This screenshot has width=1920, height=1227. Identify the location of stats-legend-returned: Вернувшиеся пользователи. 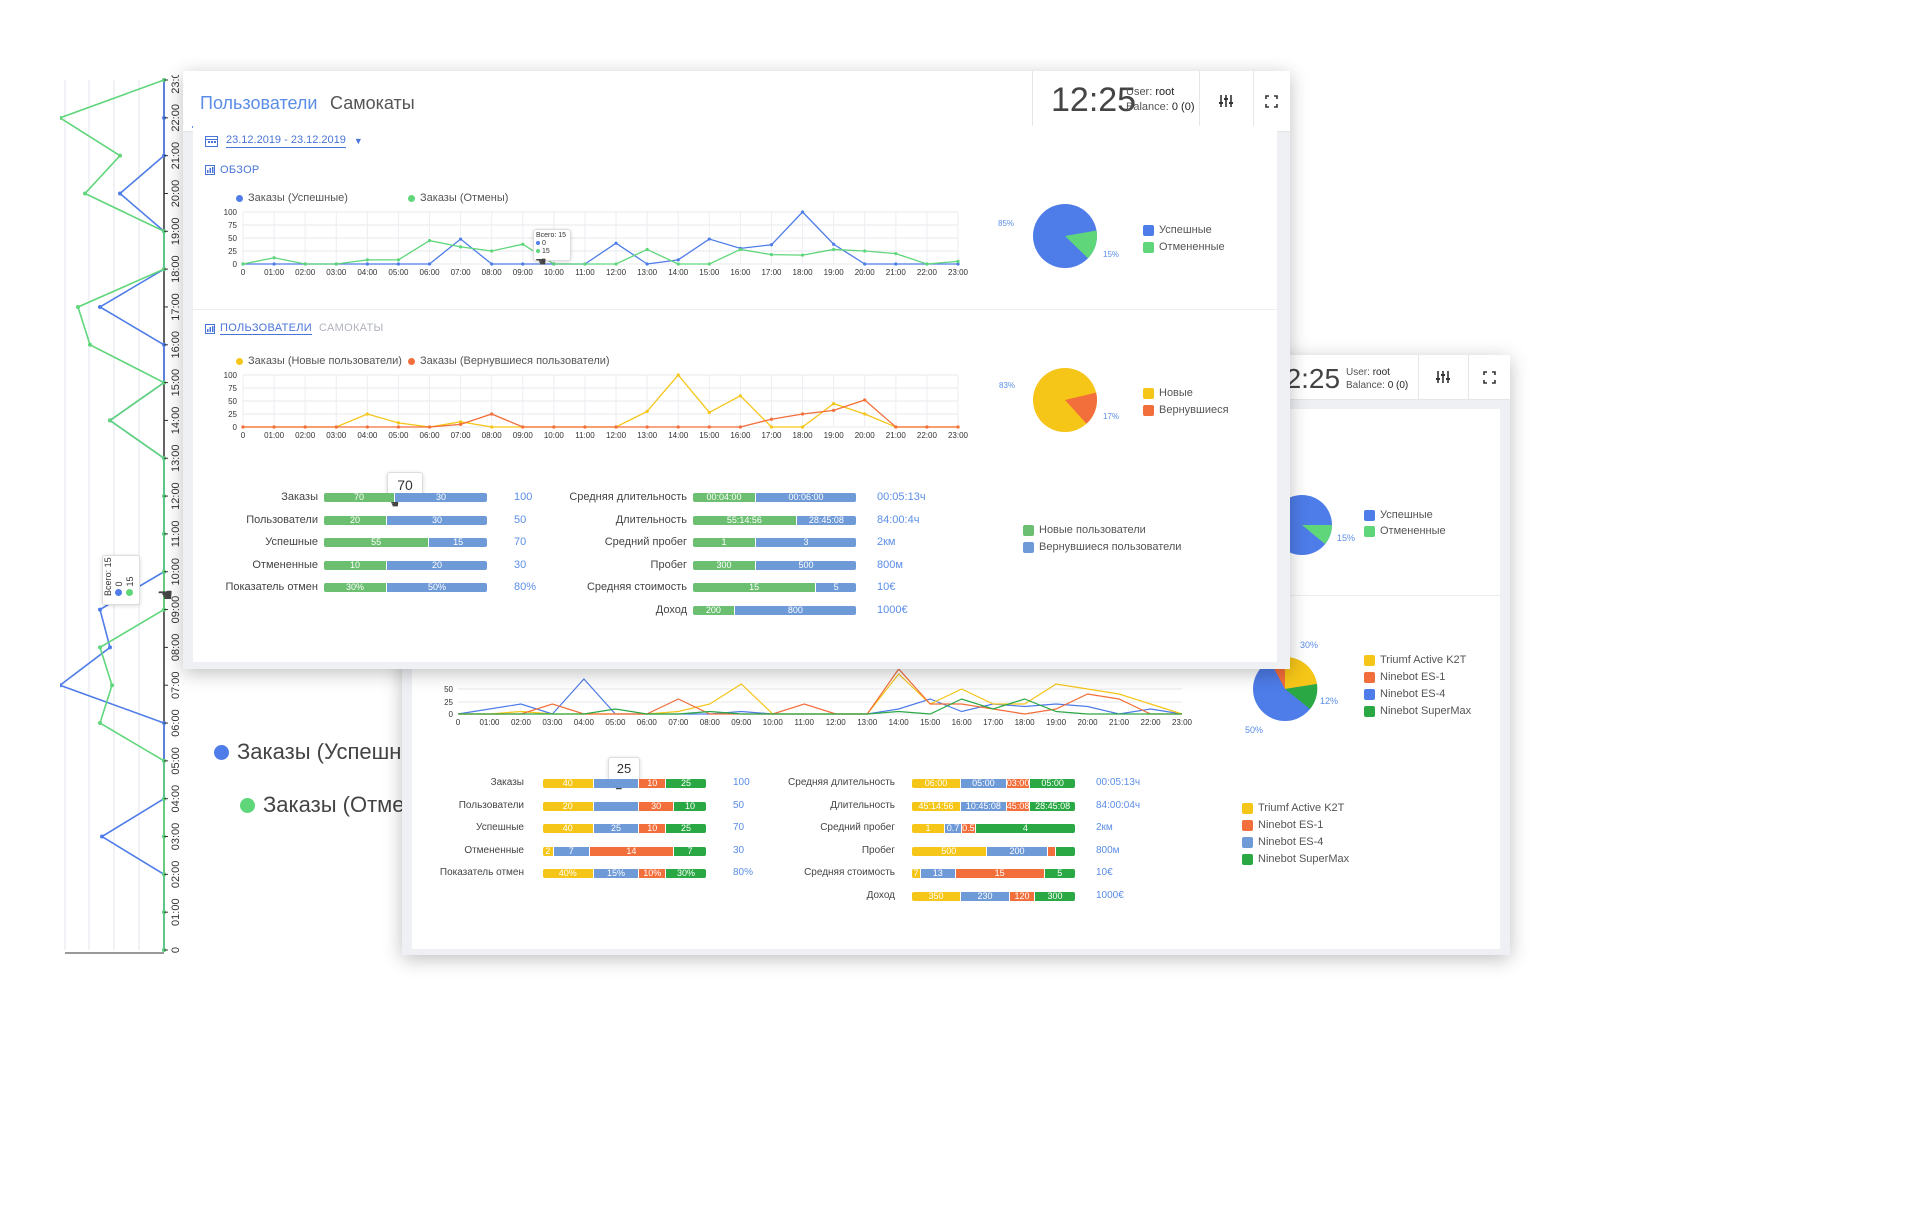
(1102, 547).